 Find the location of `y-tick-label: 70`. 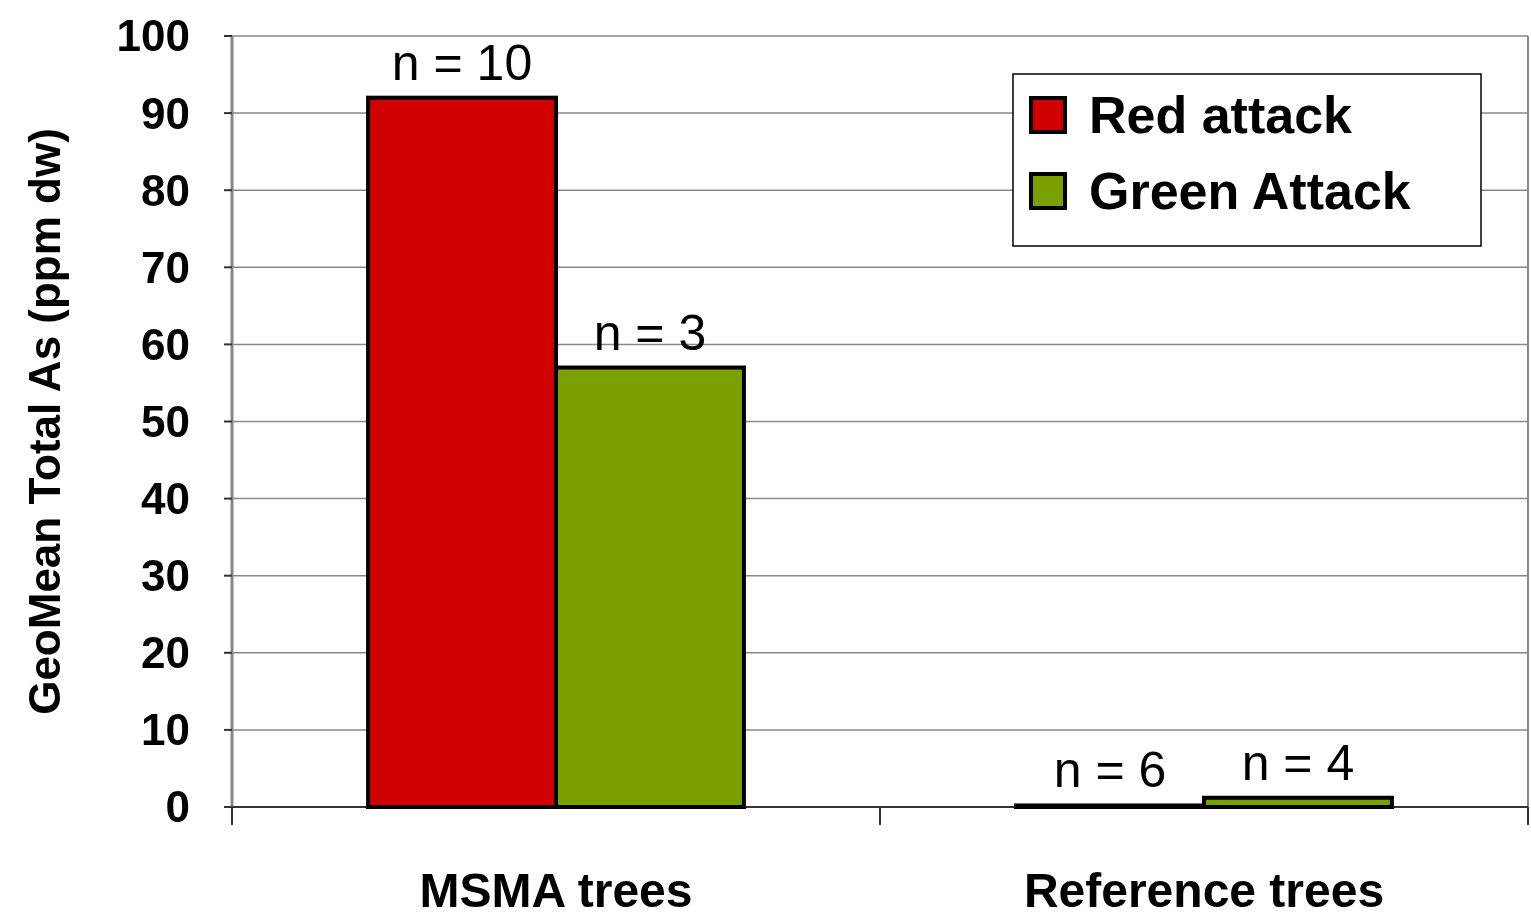

y-tick-label: 70 is located at coordinates (165, 267).